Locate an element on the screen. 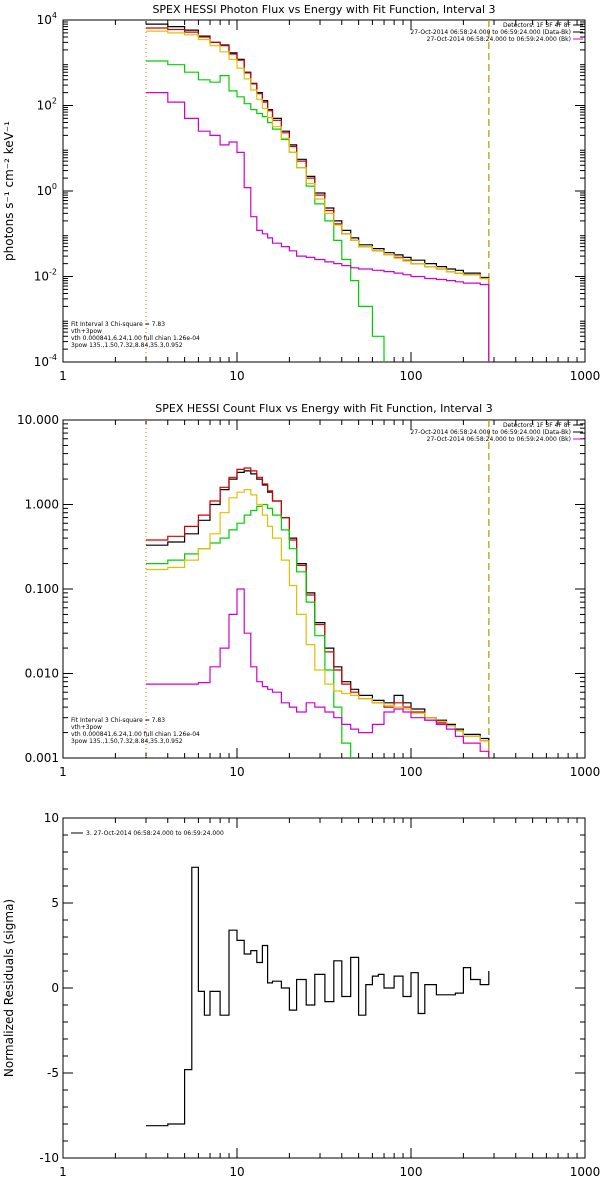 This screenshot has width=600, height=1204. y-tick-label: 10⁰ is located at coordinates (47, 190).